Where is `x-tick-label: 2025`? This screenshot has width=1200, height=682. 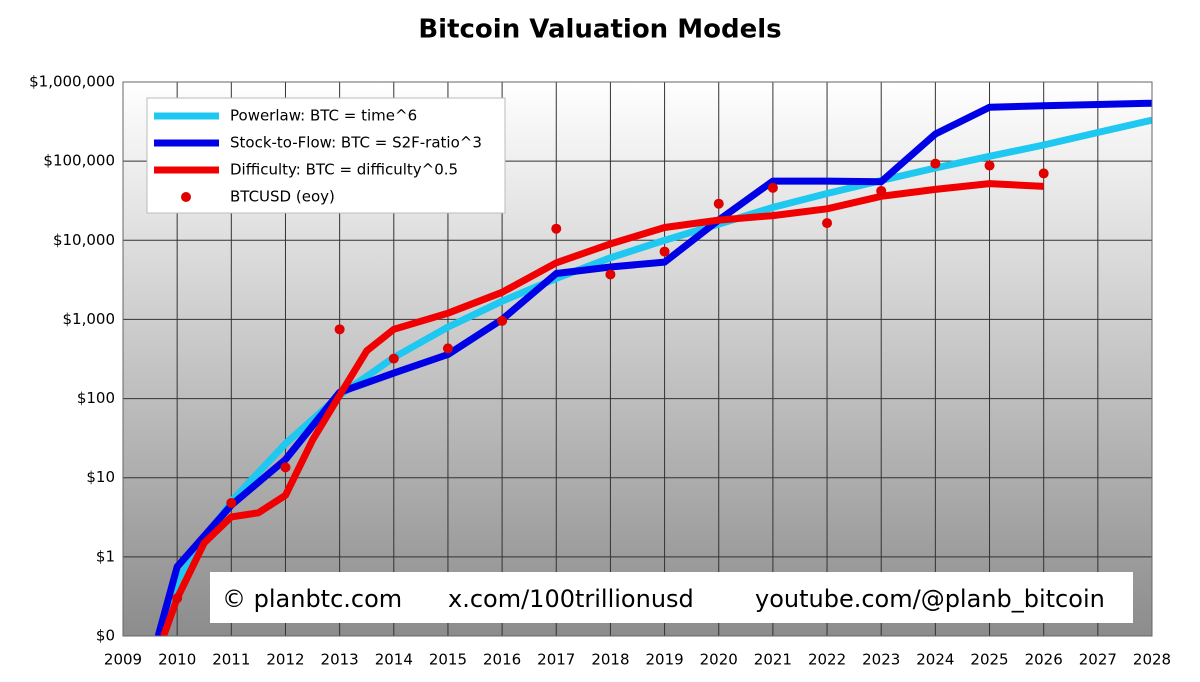 x-tick-label: 2025 is located at coordinates (989, 660).